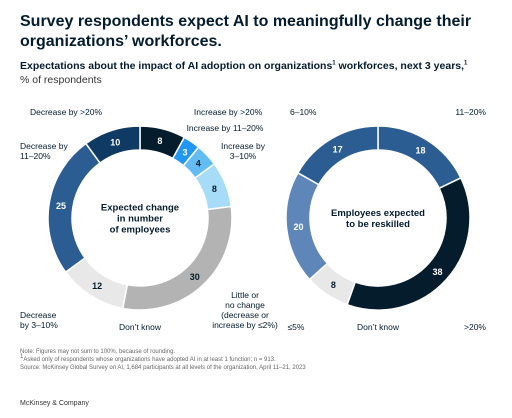 This screenshot has height=418, width=512. Describe the element at coordinates (228, 112) in the screenshot. I see `slice-category-label: Increase by >20%` at that location.